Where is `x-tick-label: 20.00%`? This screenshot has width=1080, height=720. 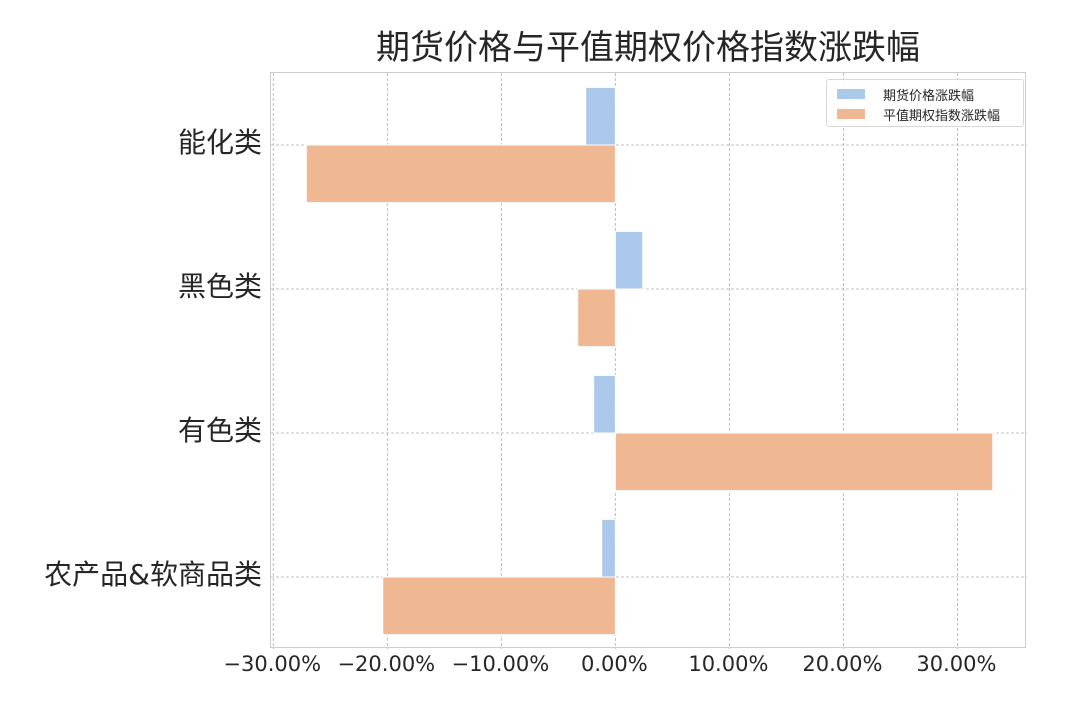
x-tick-label: 20.00% is located at coordinates (842, 664).